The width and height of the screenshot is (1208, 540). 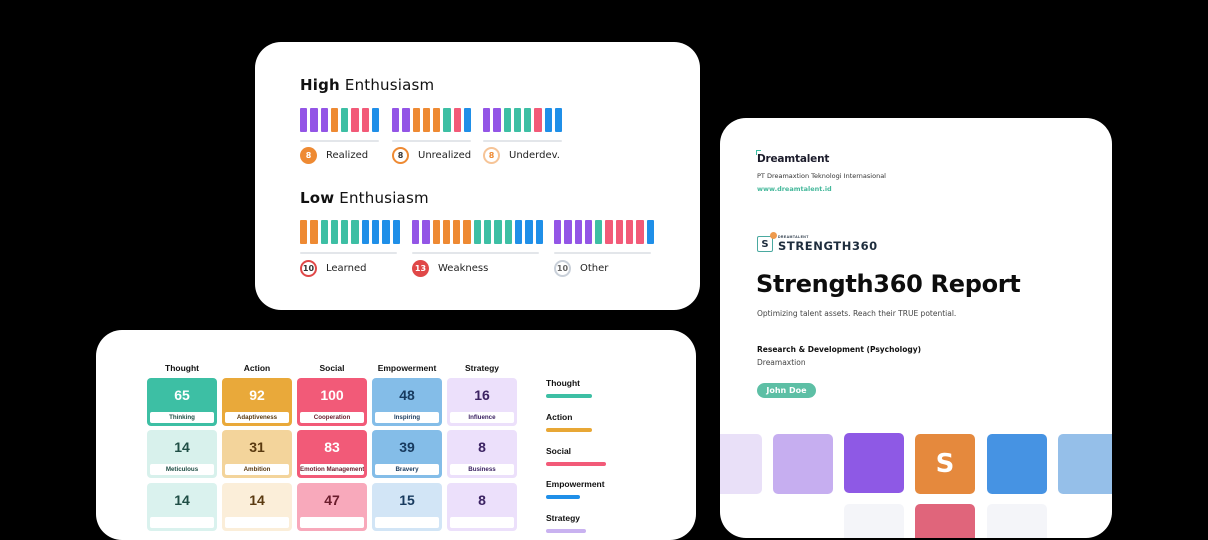 What do you see at coordinates (332, 417) in the screenshot?
I see `strength-label: Cooperation` at bounding box center [332, 417].